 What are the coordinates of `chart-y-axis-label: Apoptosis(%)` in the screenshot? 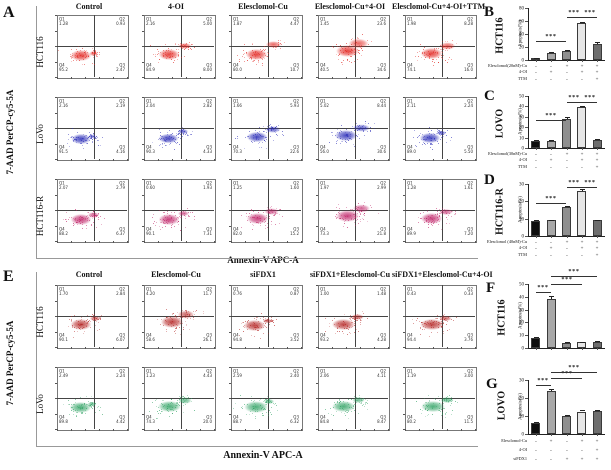 It's located at (520, 209).